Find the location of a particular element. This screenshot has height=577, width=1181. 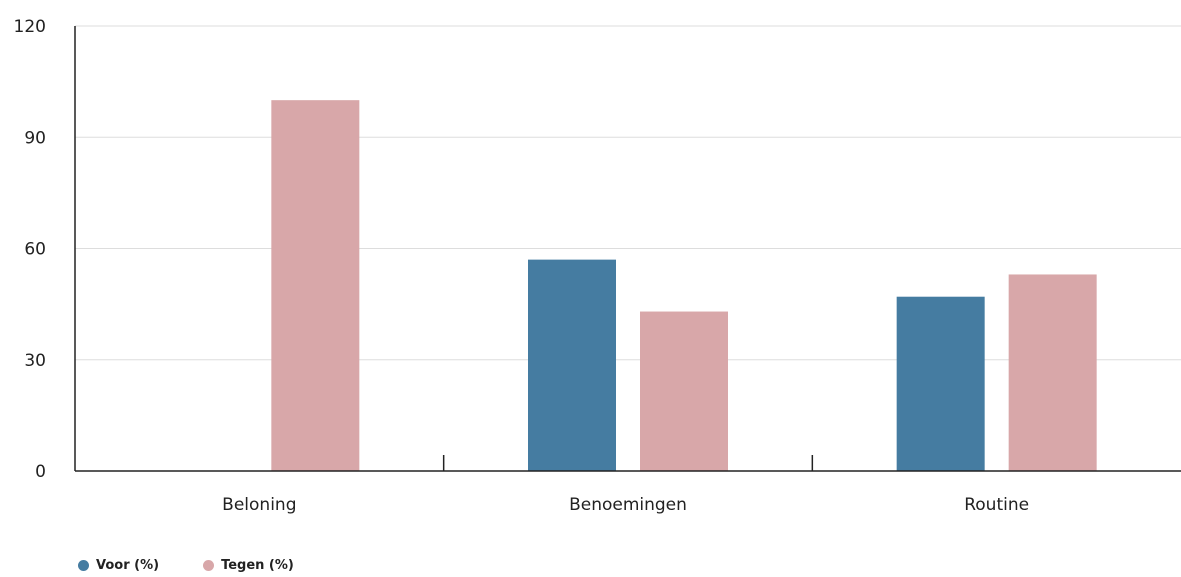

legend-item-voor: Voor (%) is located at coordinates (118, 565).